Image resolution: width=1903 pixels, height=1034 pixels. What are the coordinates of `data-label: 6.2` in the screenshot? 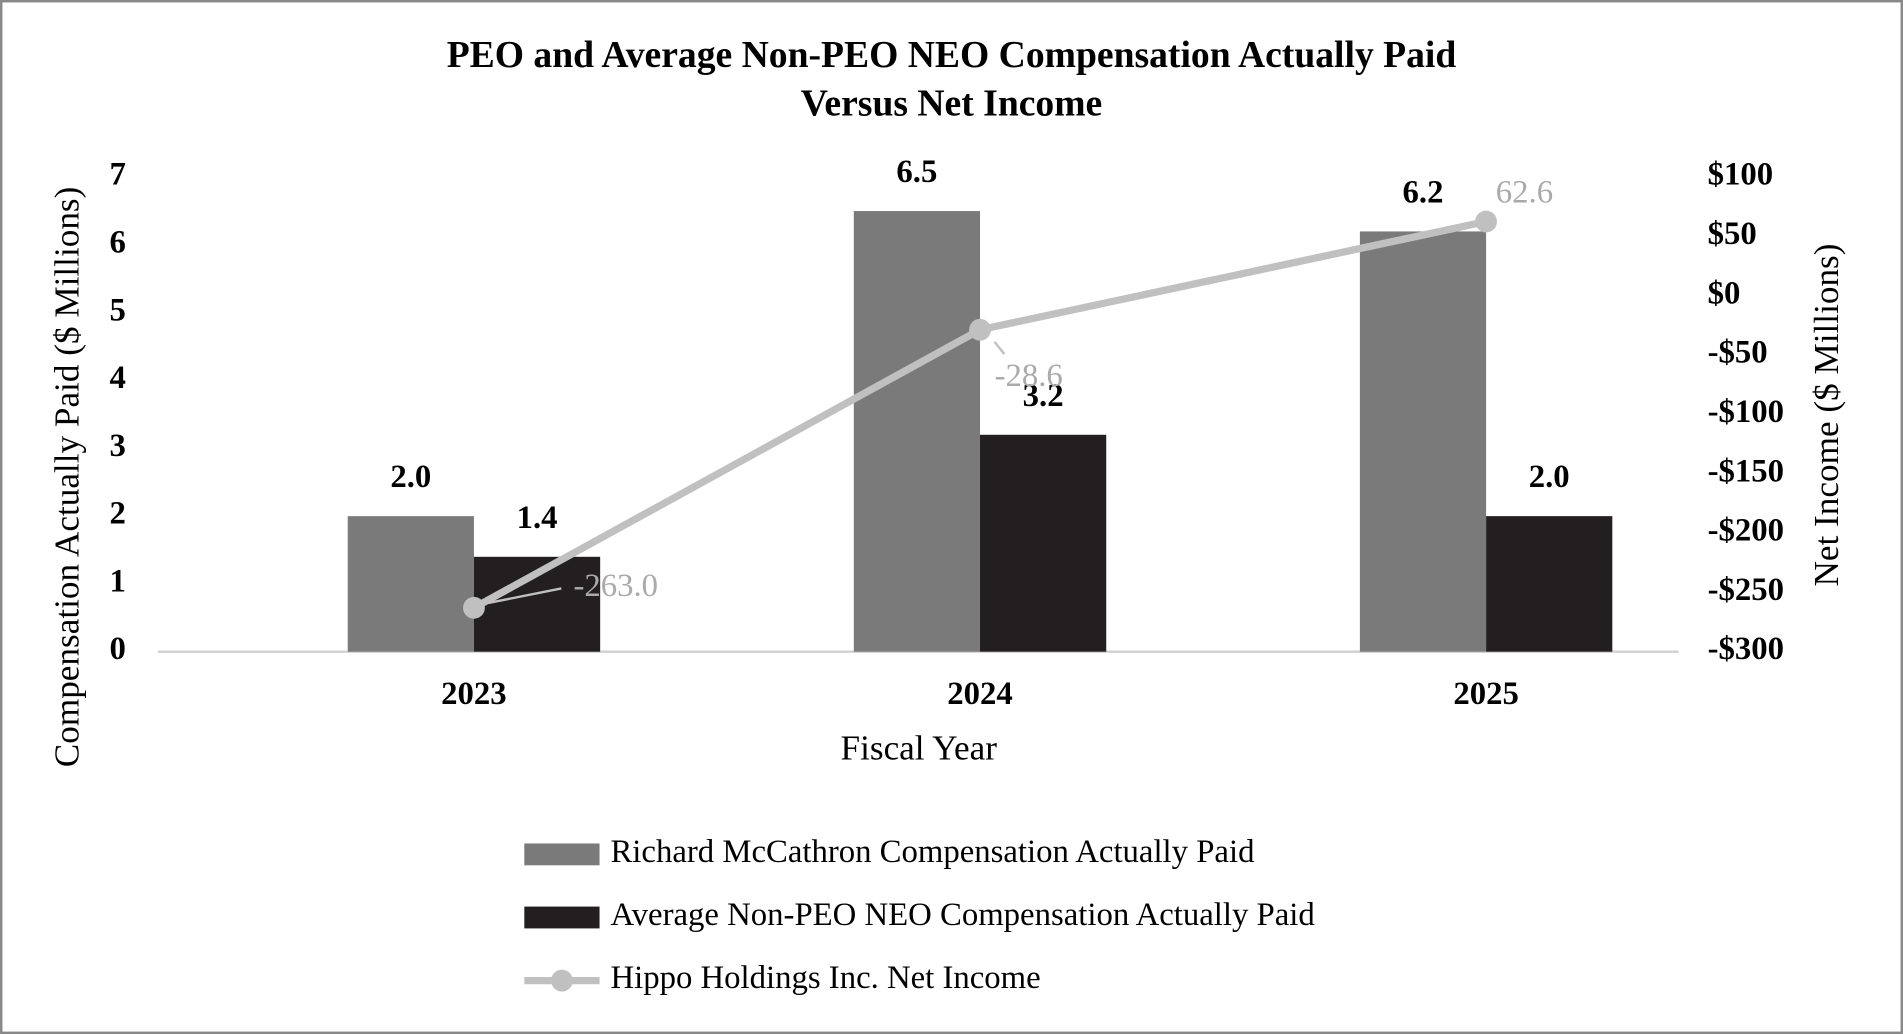 It's located at (1423, 193).